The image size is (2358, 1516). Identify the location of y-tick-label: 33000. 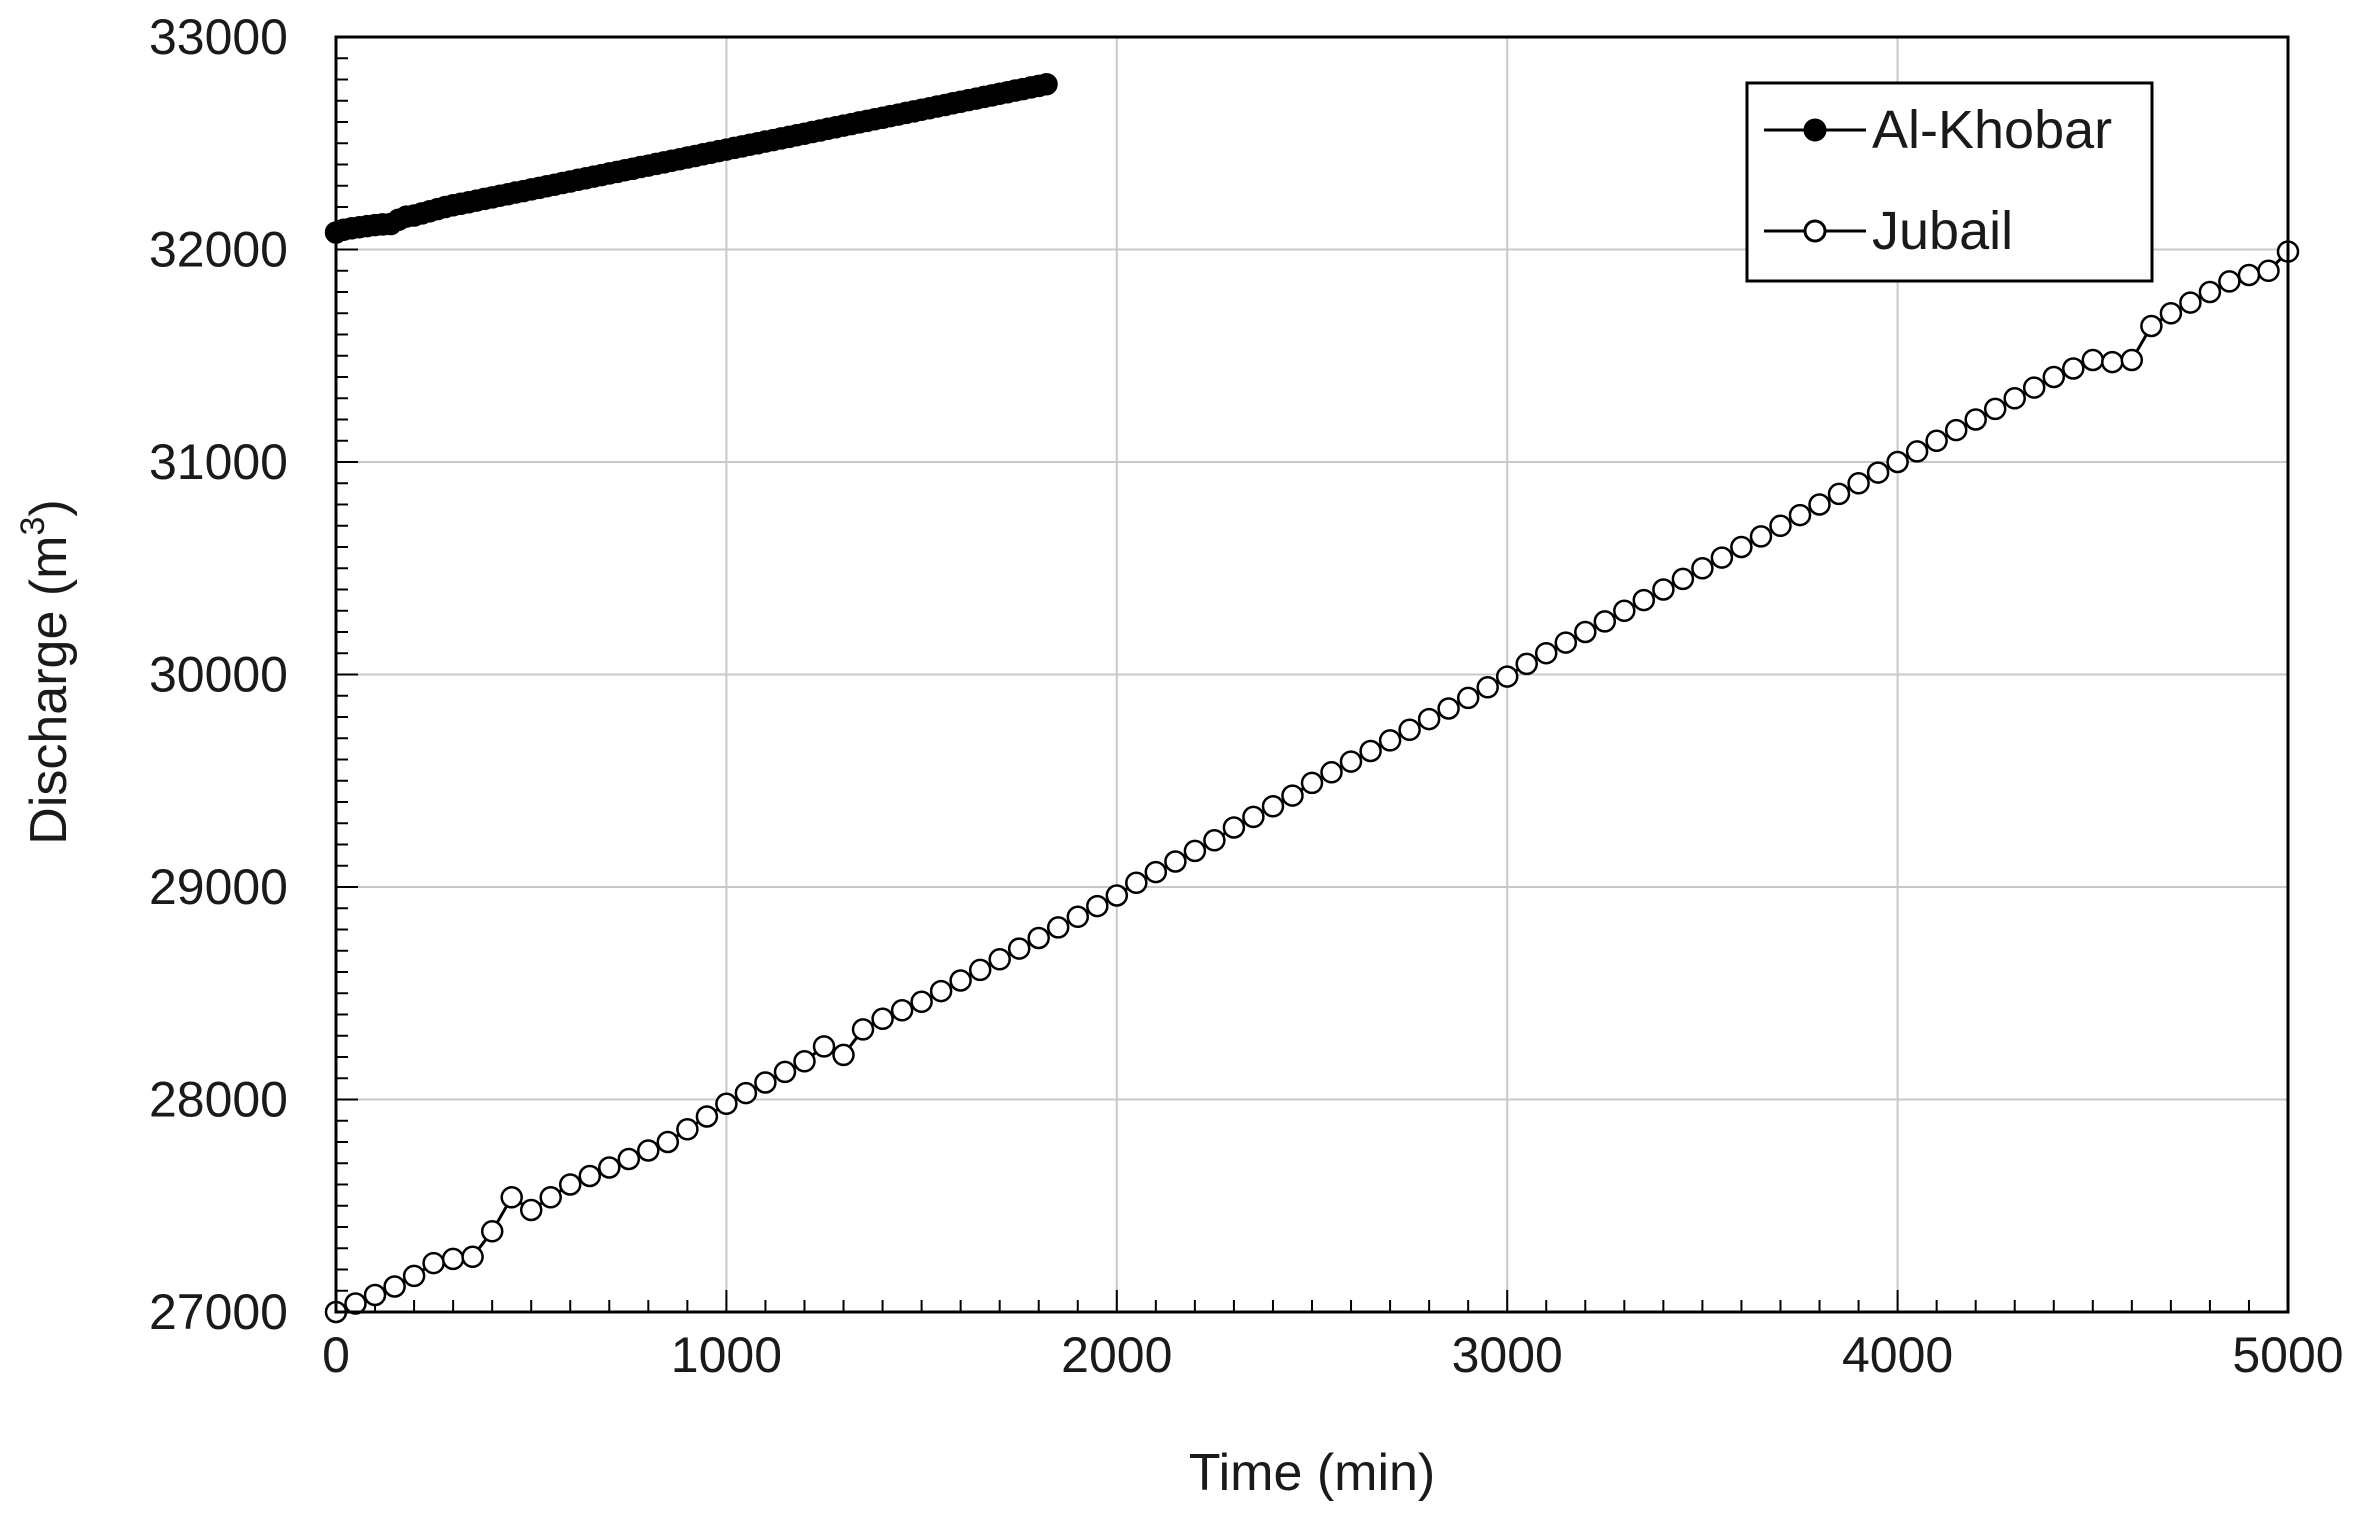
(218, 37).